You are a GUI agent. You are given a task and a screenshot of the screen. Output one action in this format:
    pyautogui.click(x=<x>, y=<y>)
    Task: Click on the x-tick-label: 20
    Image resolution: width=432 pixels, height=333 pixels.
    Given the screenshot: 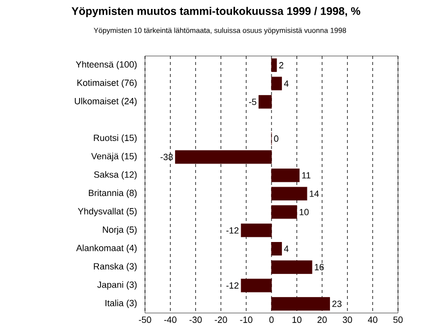 What is the action you would take?
    pyautogui.click(x=322, y=319)
    